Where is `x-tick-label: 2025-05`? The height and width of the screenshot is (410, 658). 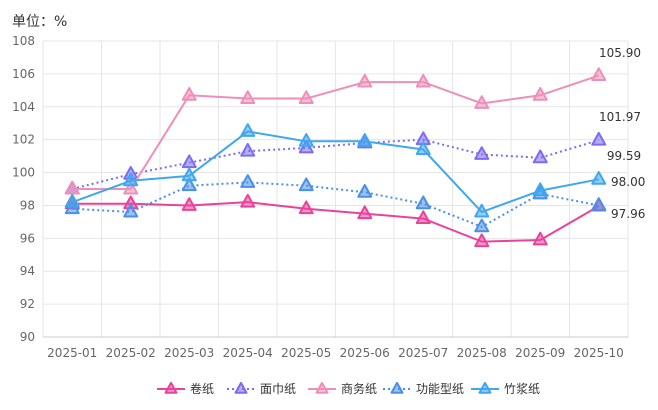
x-tick-label: 2025-05 is located at coordinates (306, 353).